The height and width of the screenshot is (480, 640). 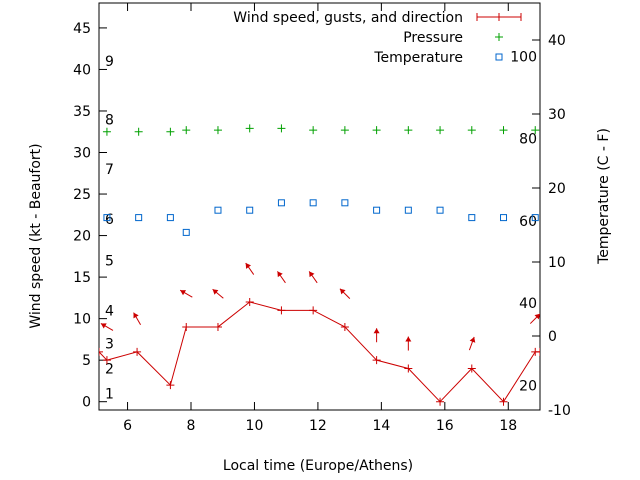 I want to click on x-axis-label: Local time (Europe/Athens), so click(x=318, y=466).